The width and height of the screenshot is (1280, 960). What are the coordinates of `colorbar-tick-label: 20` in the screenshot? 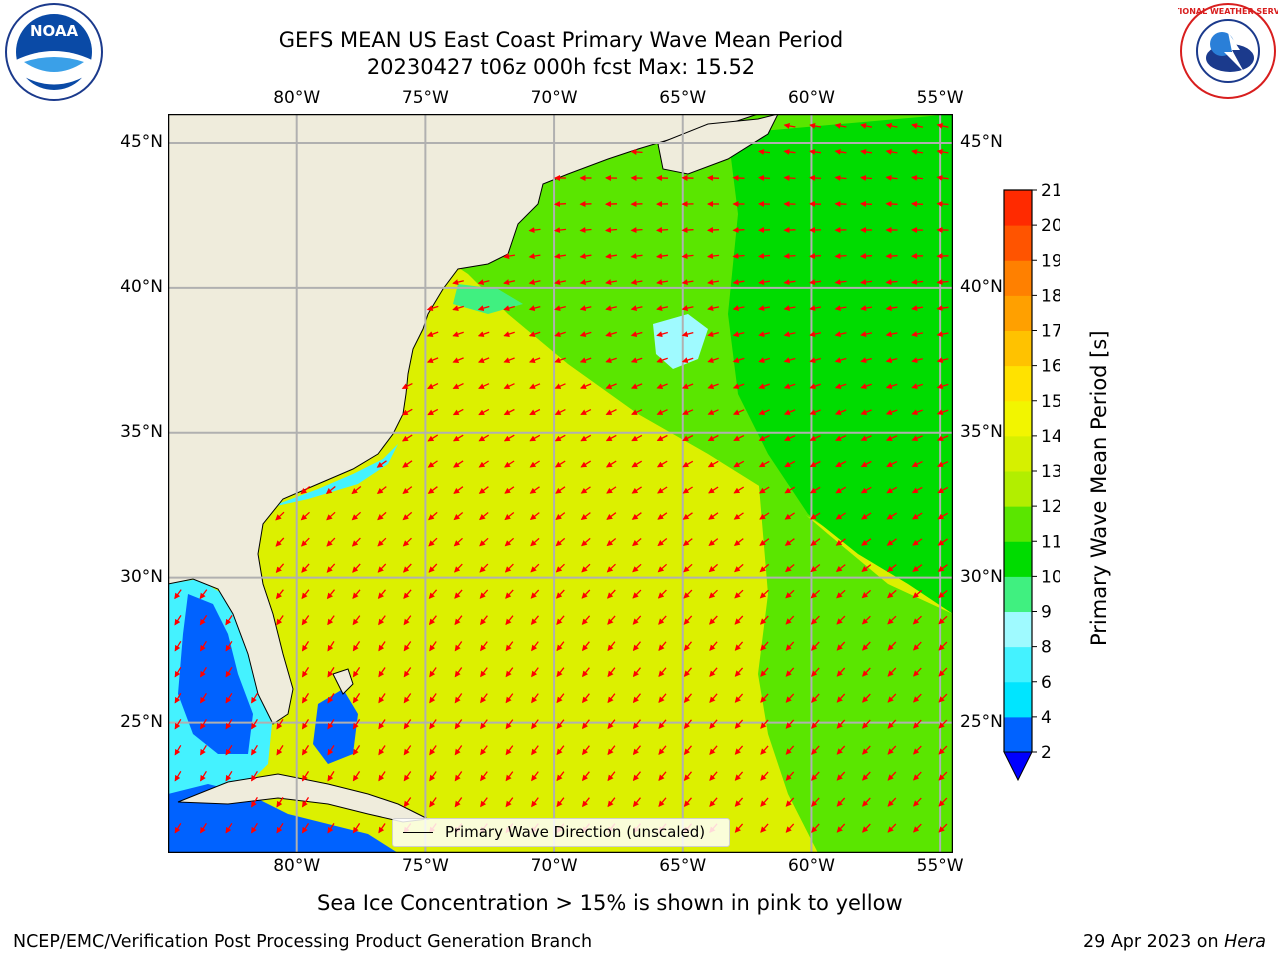 It's located at (1050, 226).